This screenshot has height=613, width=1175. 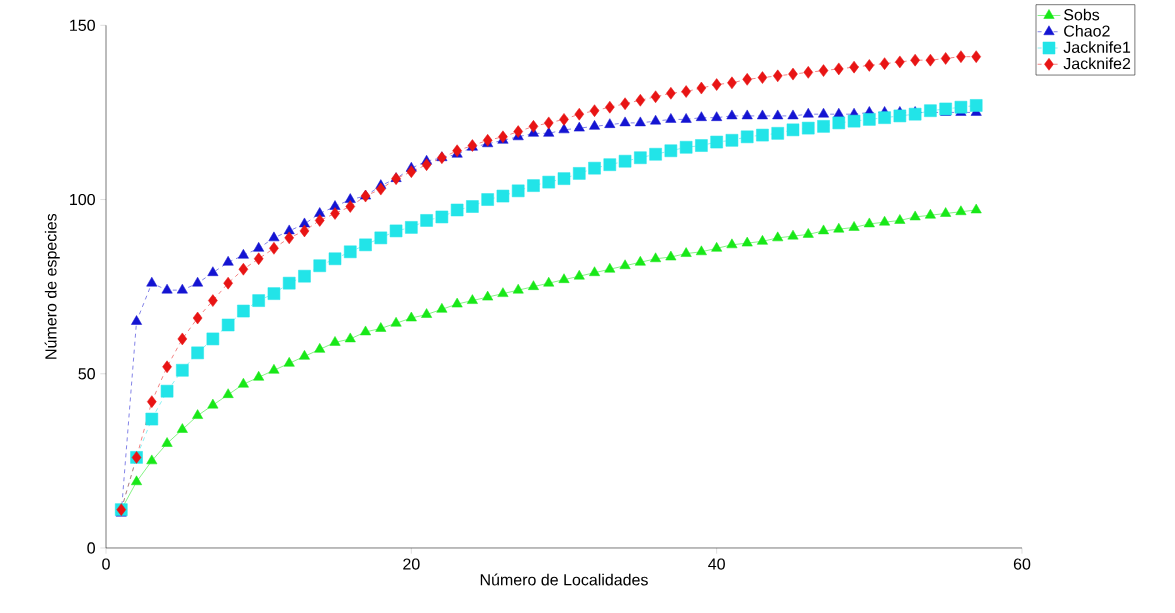 I want to click on legend-label: Jacknife2, so click(x=1097, y=63).